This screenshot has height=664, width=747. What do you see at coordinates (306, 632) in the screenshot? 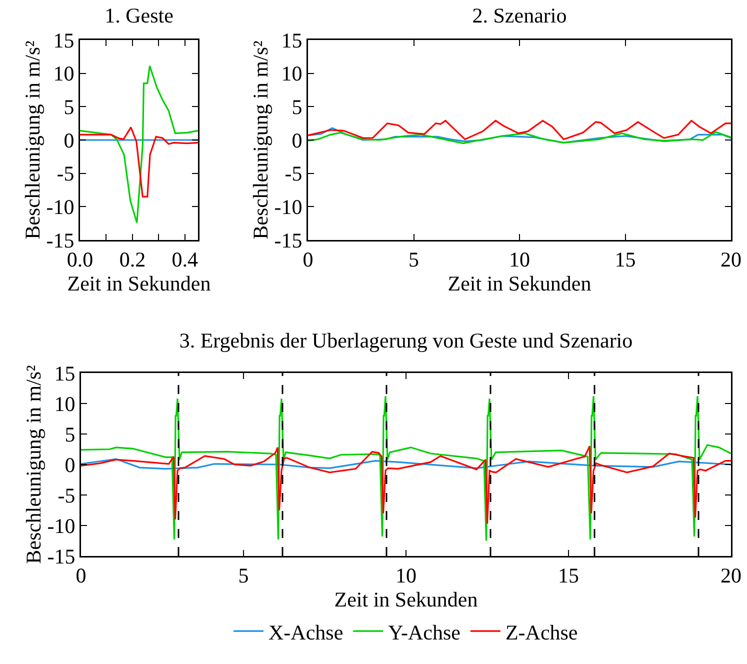
I see `legend-label: X-Achse` at bounding box center [306, 632].